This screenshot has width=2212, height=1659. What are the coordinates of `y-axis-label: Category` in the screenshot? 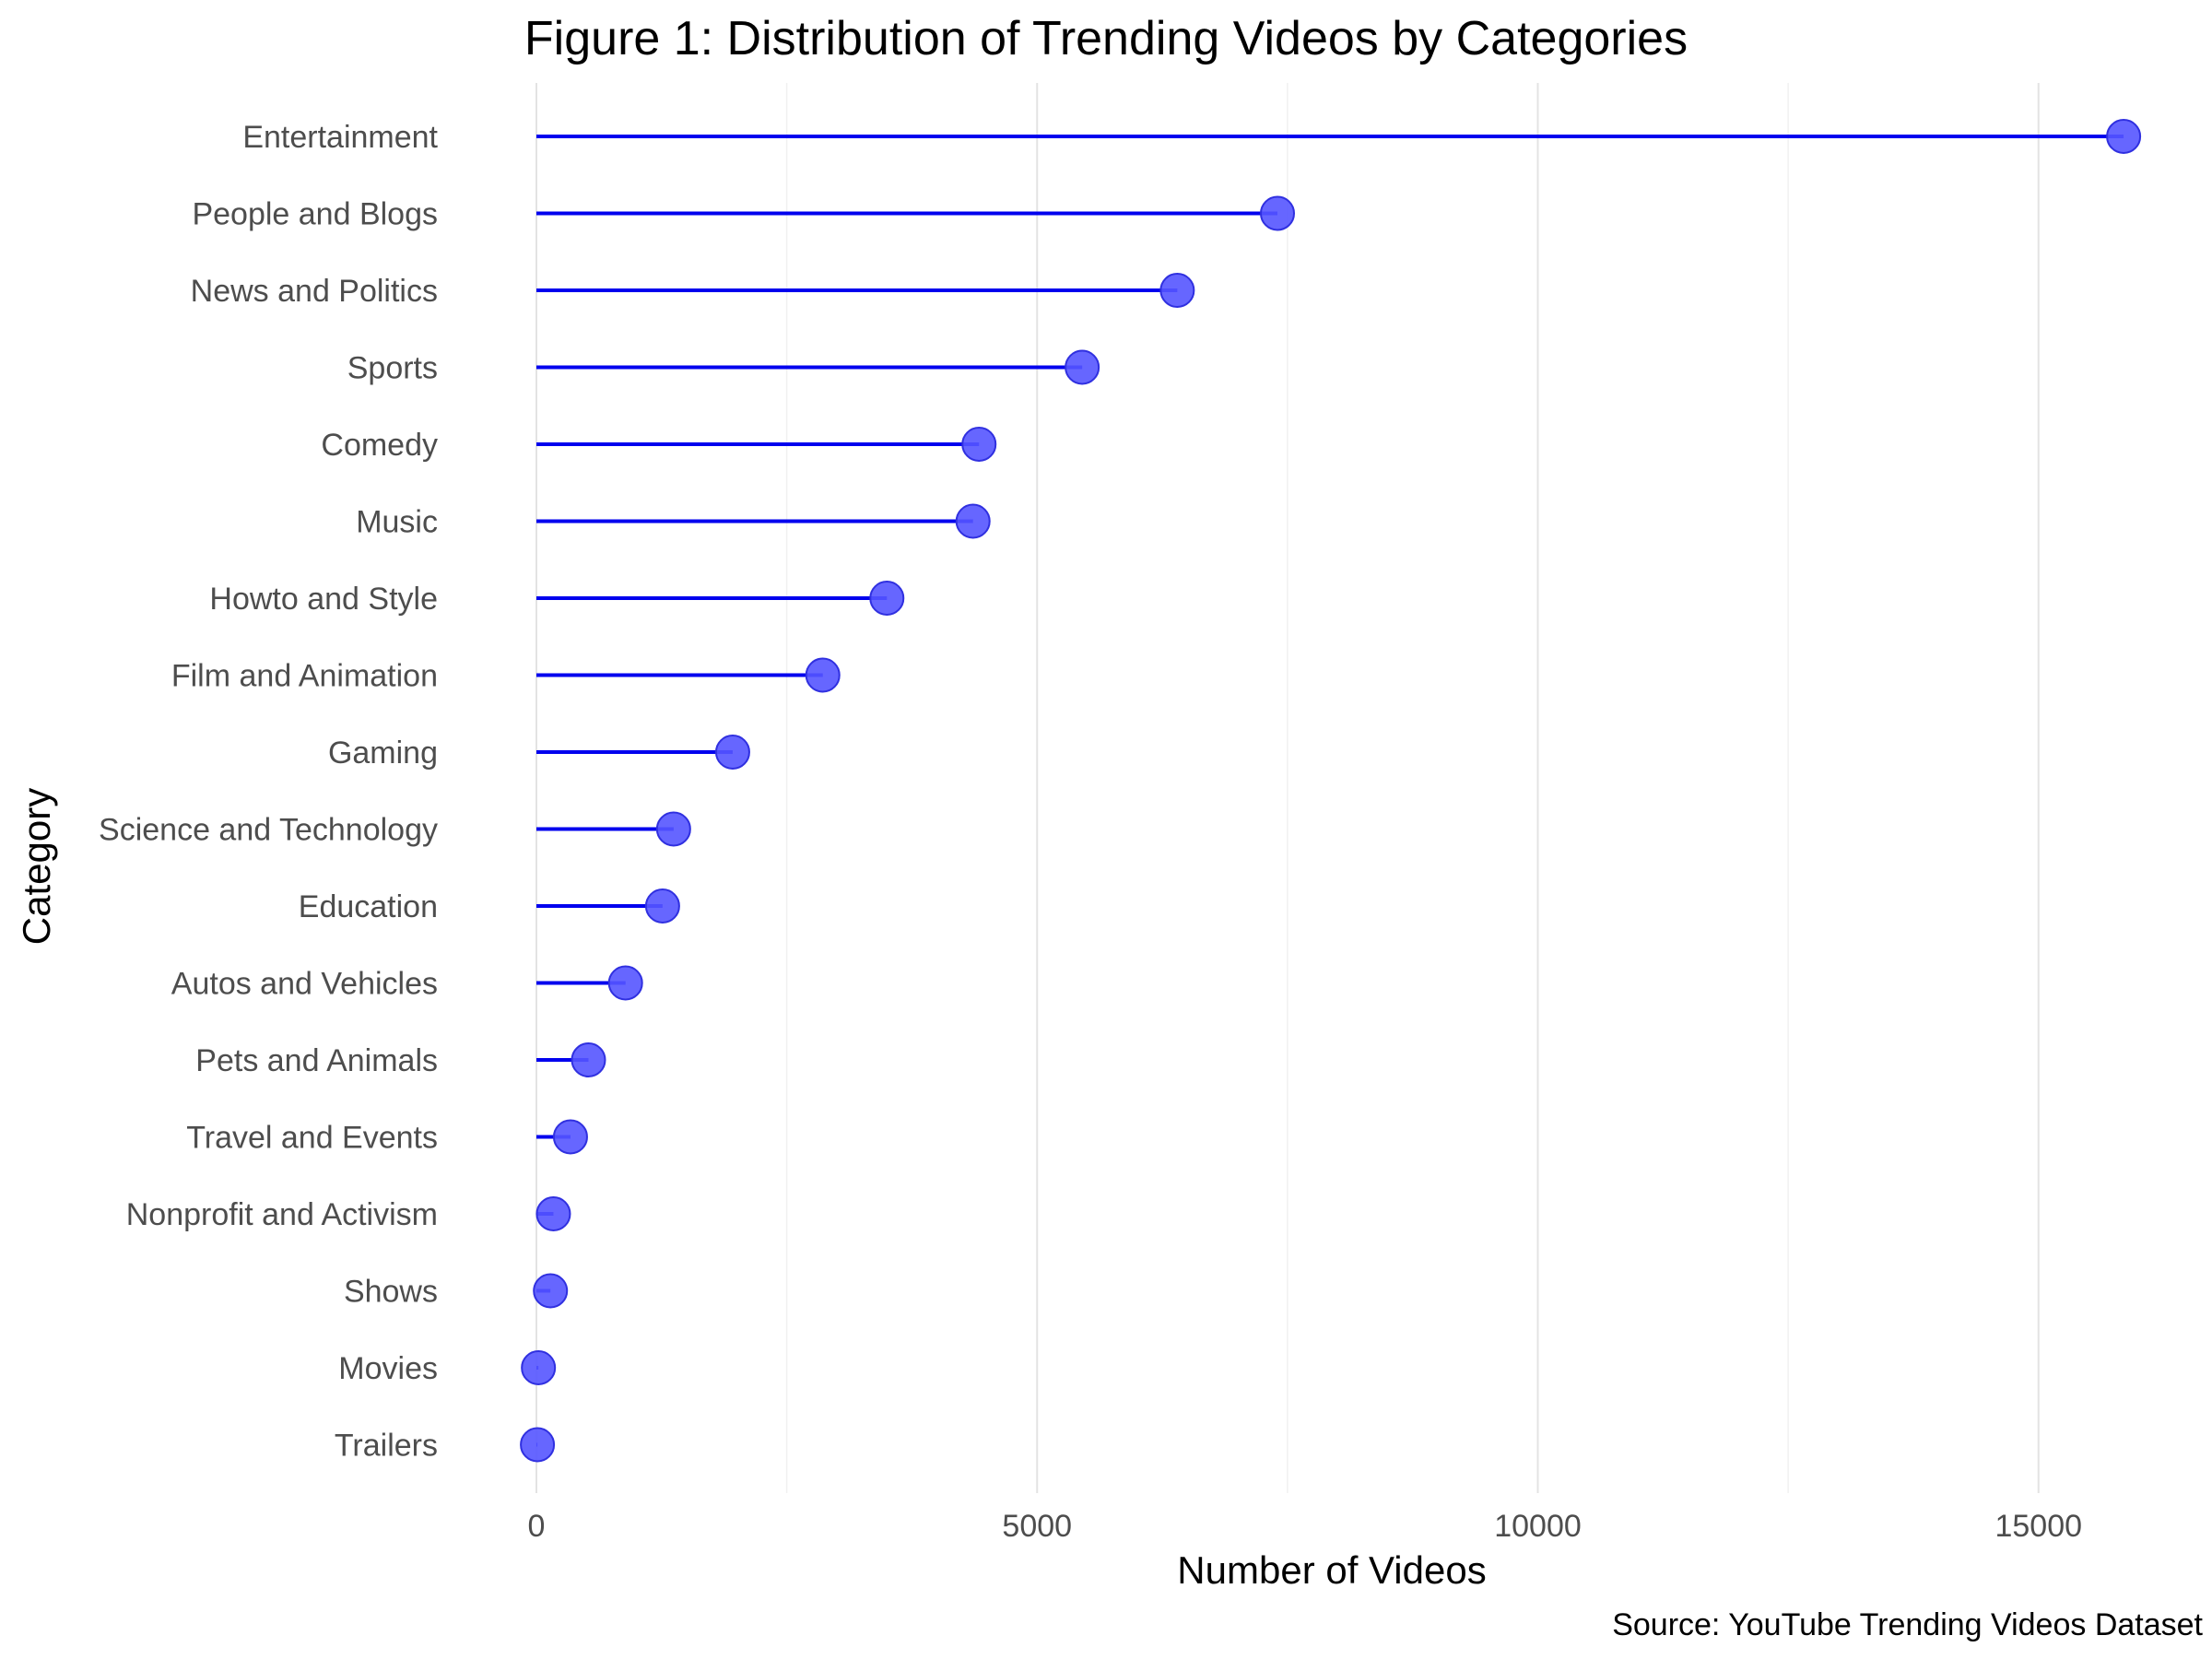 It's located at (36, 866).